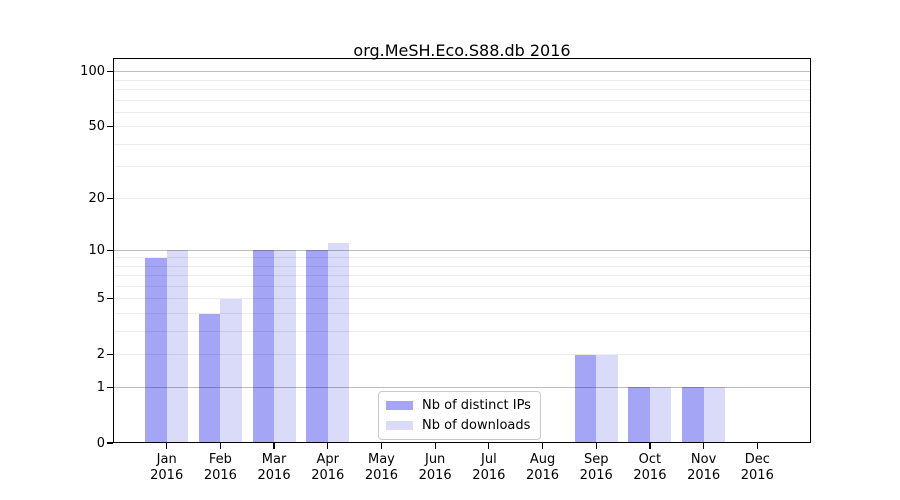  Describe the element at coordinates (166, 459) in the screenshot. I see `x-tick-month: Jan` at that location.